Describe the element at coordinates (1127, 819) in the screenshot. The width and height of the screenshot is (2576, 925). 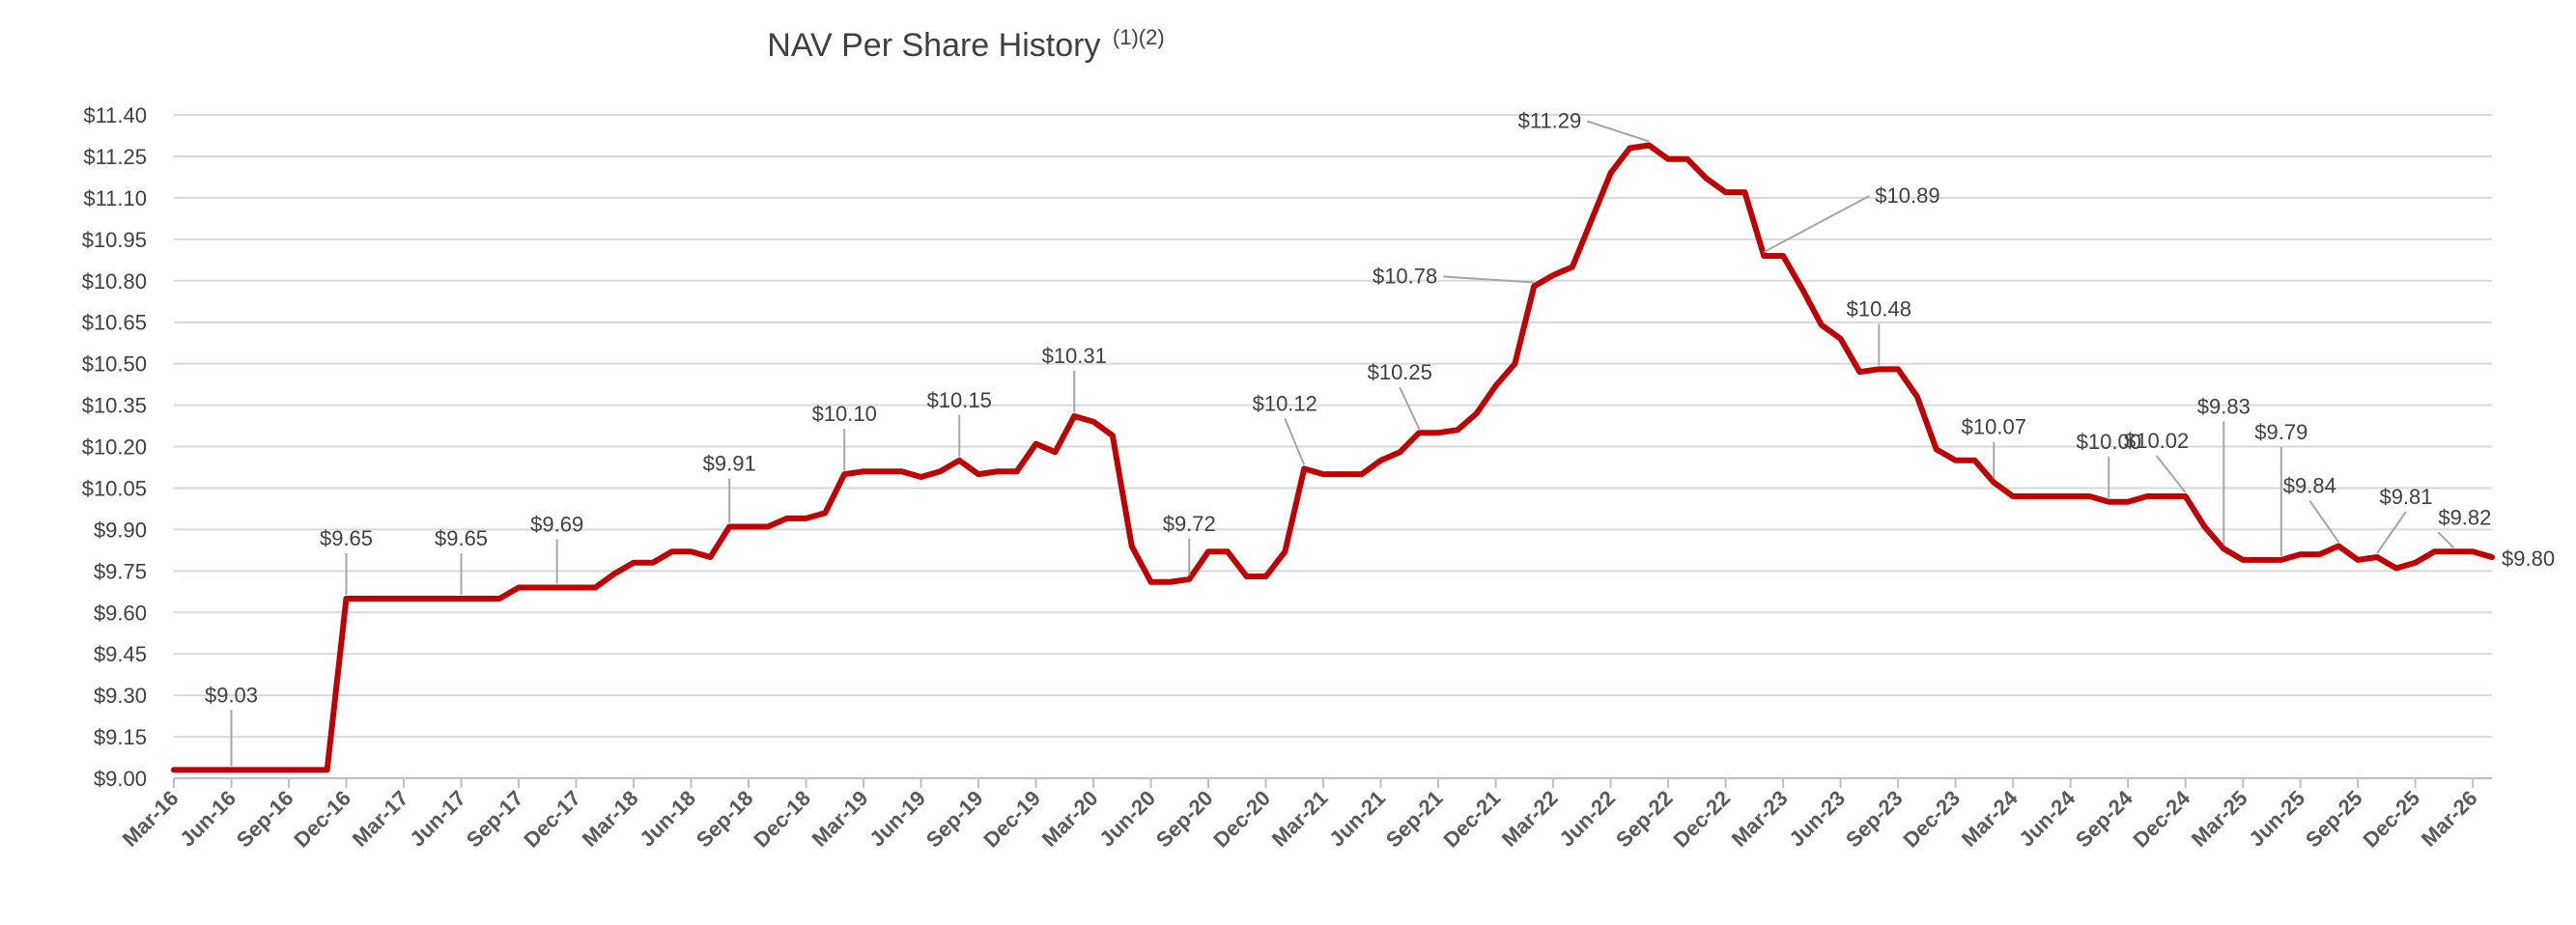
I see `x-tick-label: Jun-20` at that location.